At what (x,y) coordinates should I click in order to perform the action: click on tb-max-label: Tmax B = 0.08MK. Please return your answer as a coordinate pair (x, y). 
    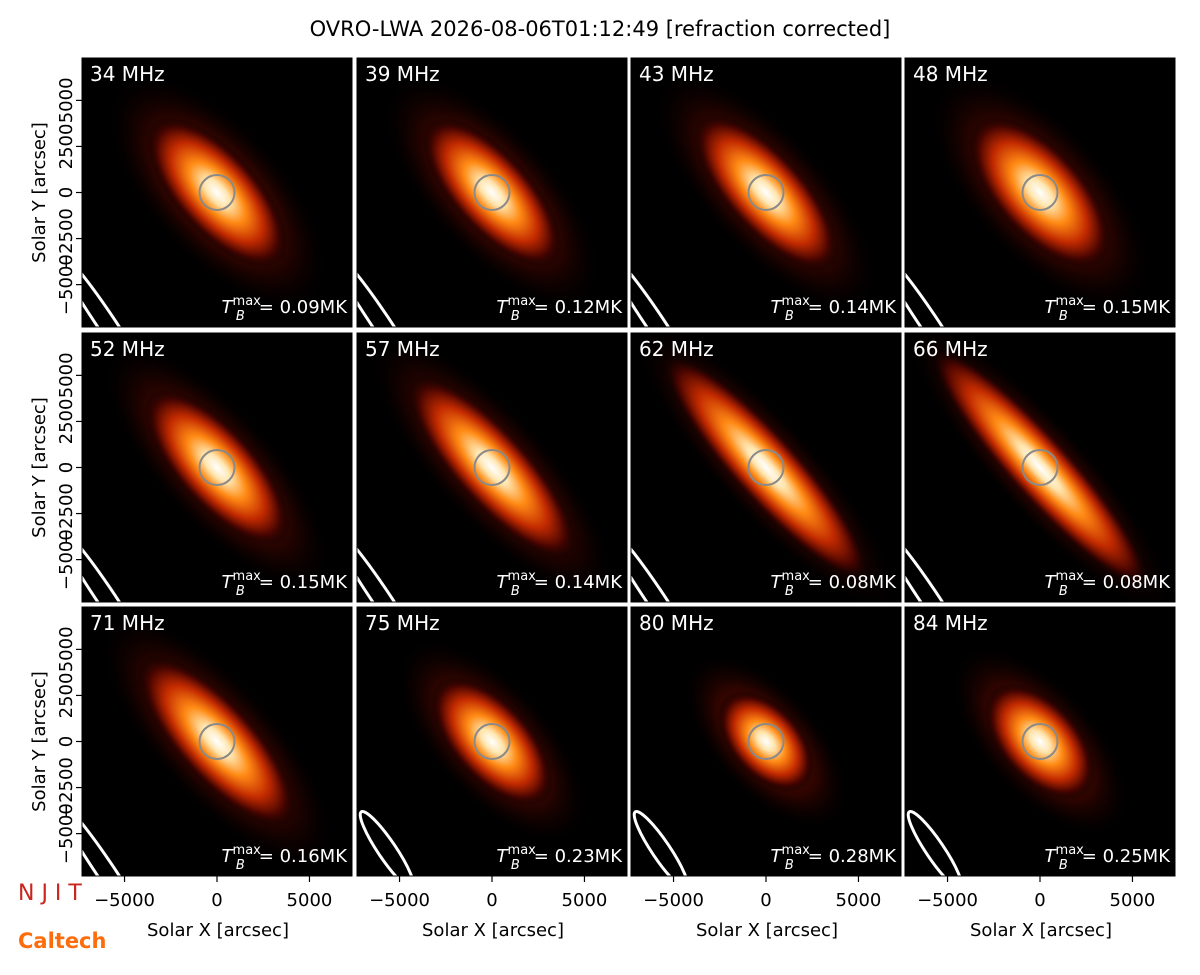
    Looking at the image, I should click on (1108, 584).